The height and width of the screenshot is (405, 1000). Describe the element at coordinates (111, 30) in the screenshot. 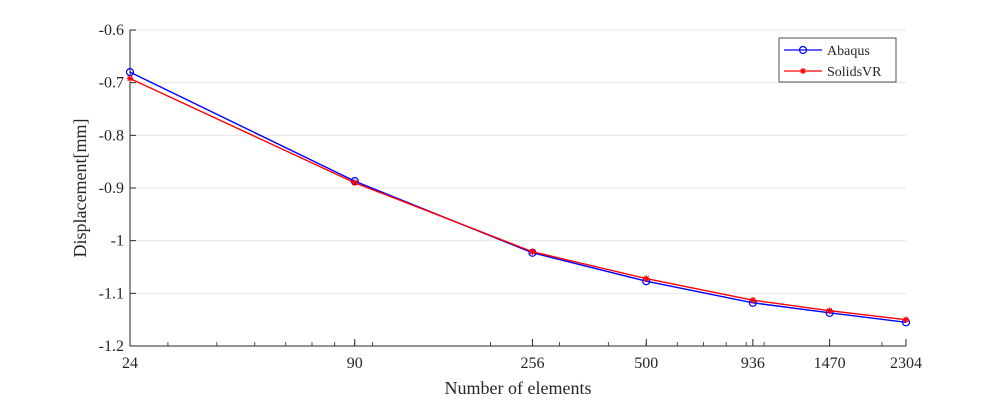

I see `y-tick-label: -0.6` at that location.